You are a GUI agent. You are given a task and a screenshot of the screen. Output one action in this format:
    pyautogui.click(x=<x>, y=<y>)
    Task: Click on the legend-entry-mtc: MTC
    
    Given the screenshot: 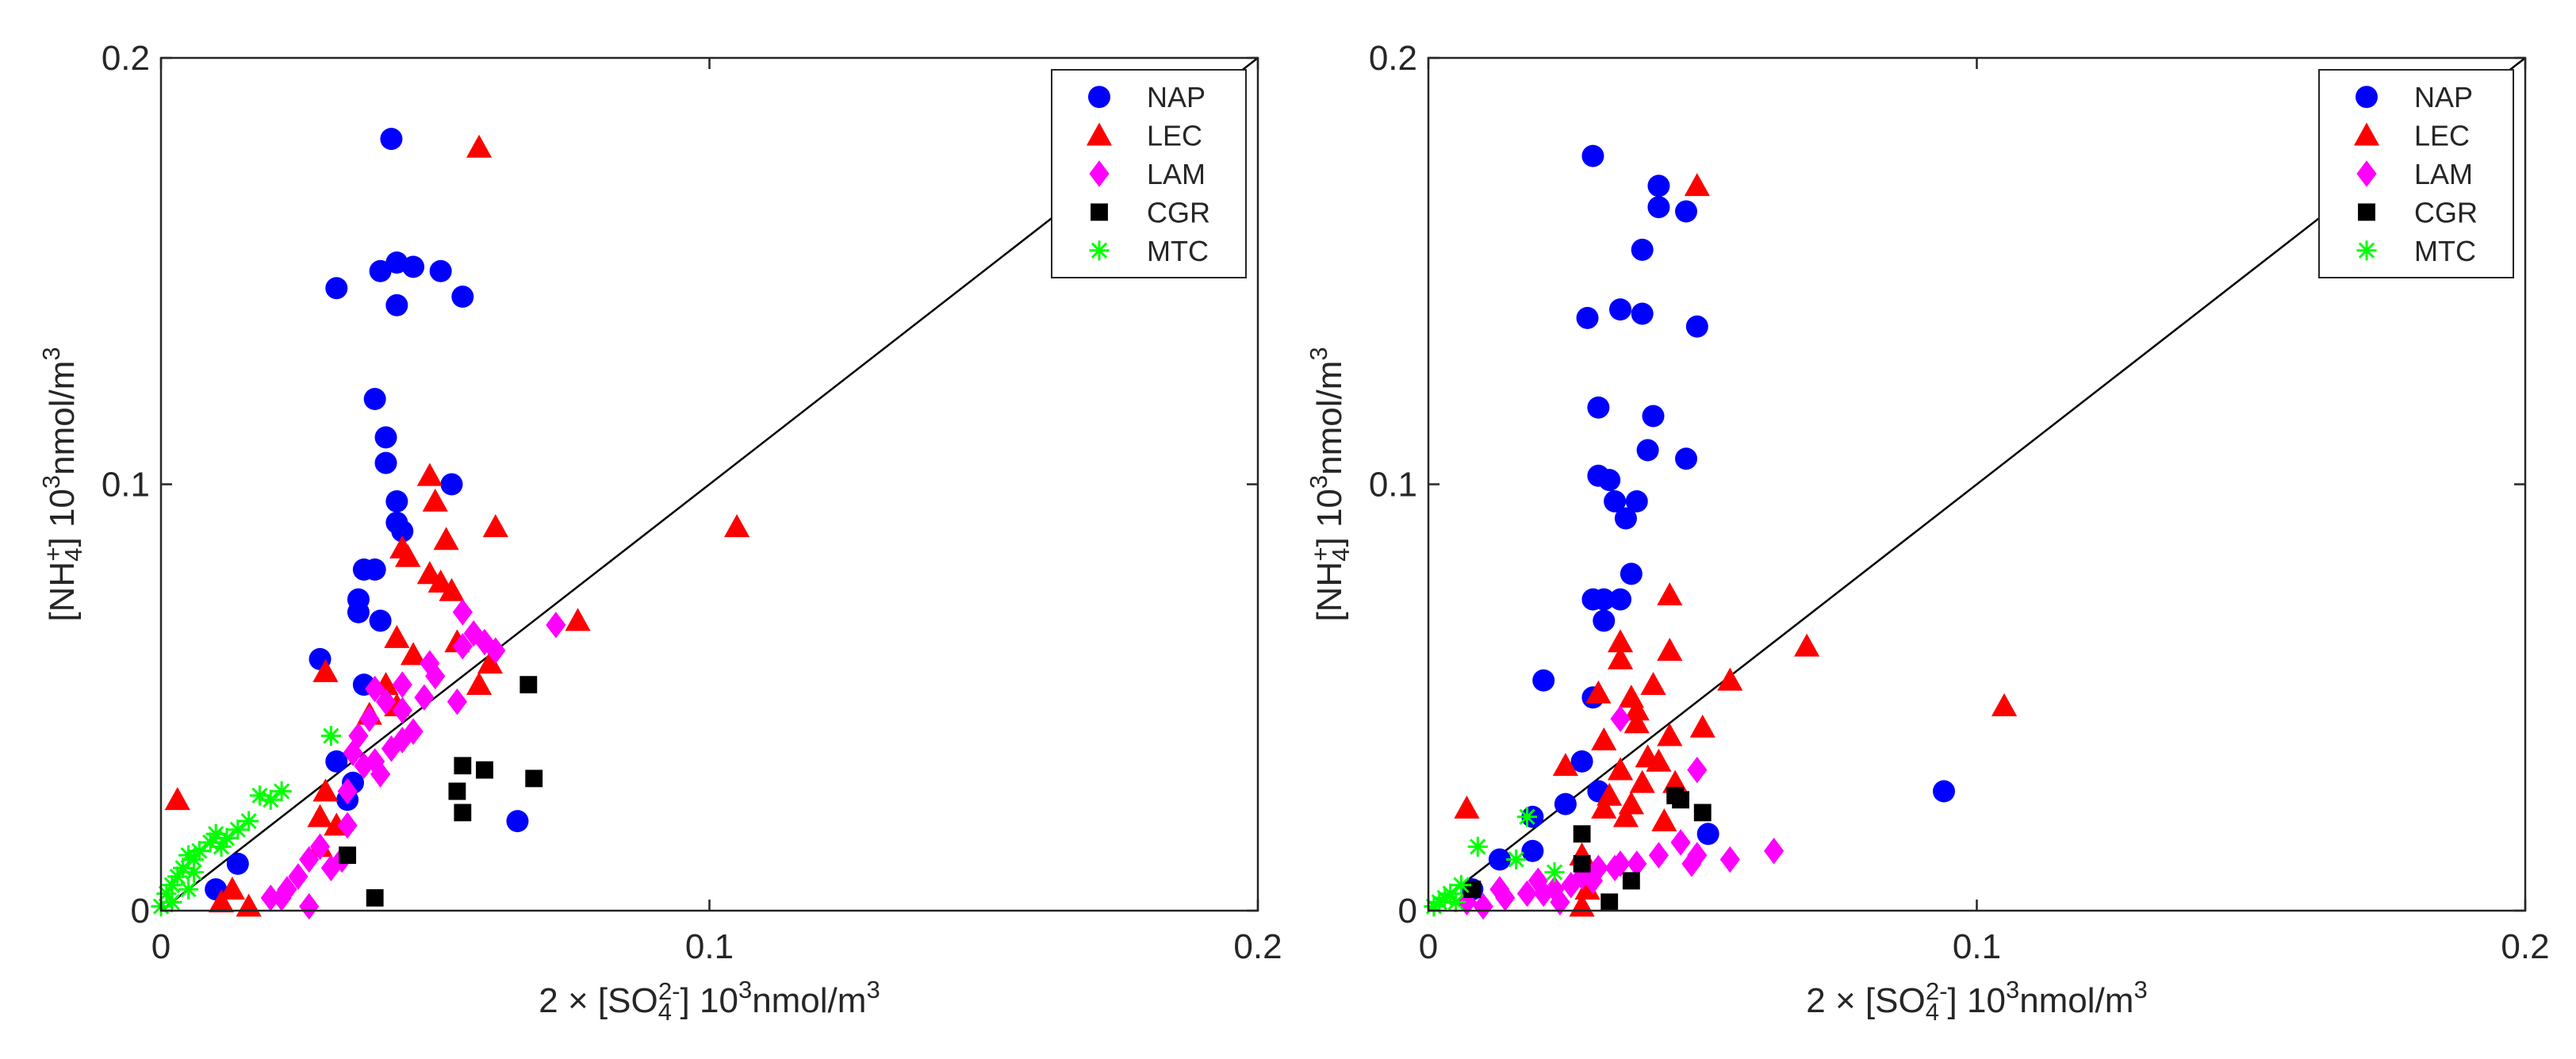 What is the action you would take?
    pyautogui.click(x=1149, y=251)
    